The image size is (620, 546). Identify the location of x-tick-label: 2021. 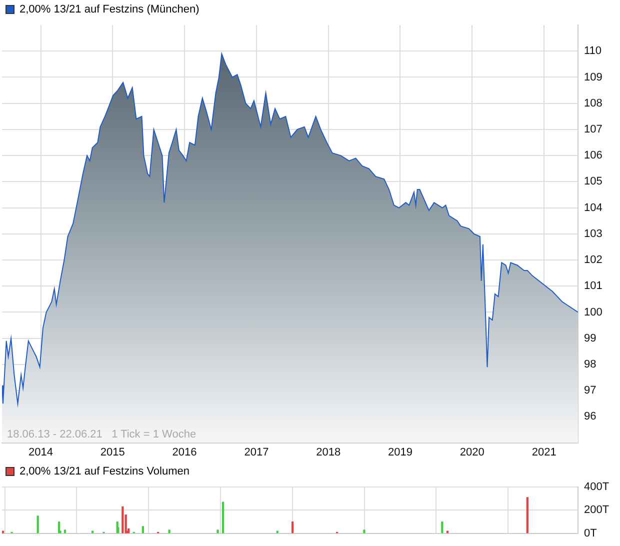
(544, 452).